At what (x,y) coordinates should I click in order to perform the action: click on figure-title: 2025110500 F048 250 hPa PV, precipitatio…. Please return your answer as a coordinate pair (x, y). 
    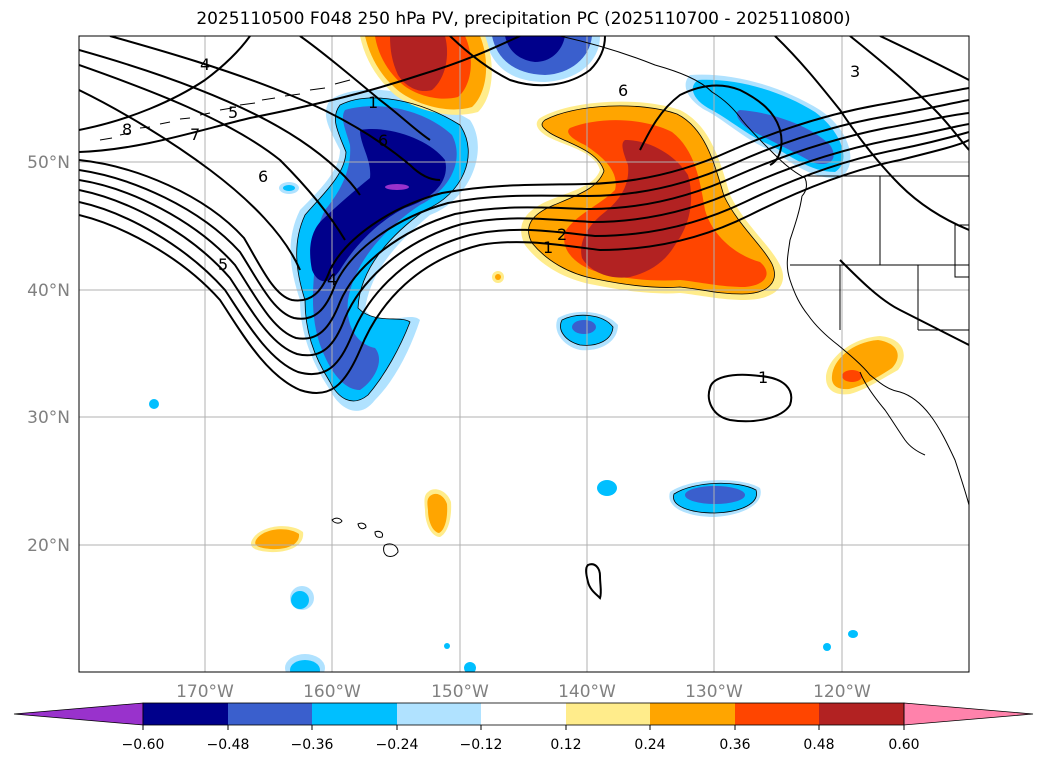
    Looking at the image, I should click on (523, 19).